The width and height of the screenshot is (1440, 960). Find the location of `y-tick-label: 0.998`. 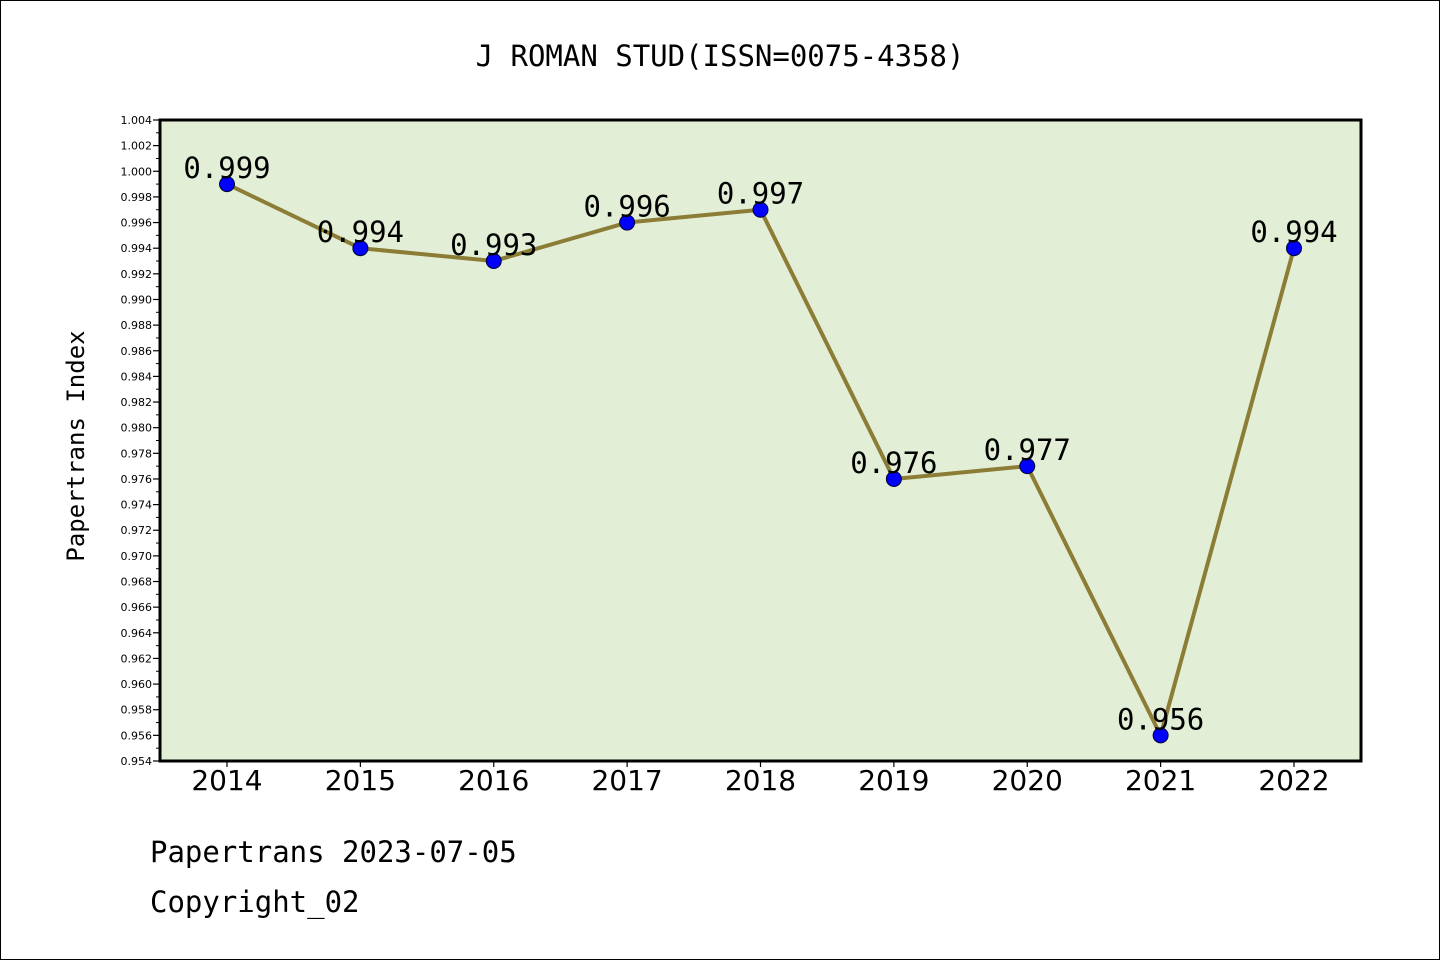

y-tick-label: 0.998 is located at coordinates (137, 197).